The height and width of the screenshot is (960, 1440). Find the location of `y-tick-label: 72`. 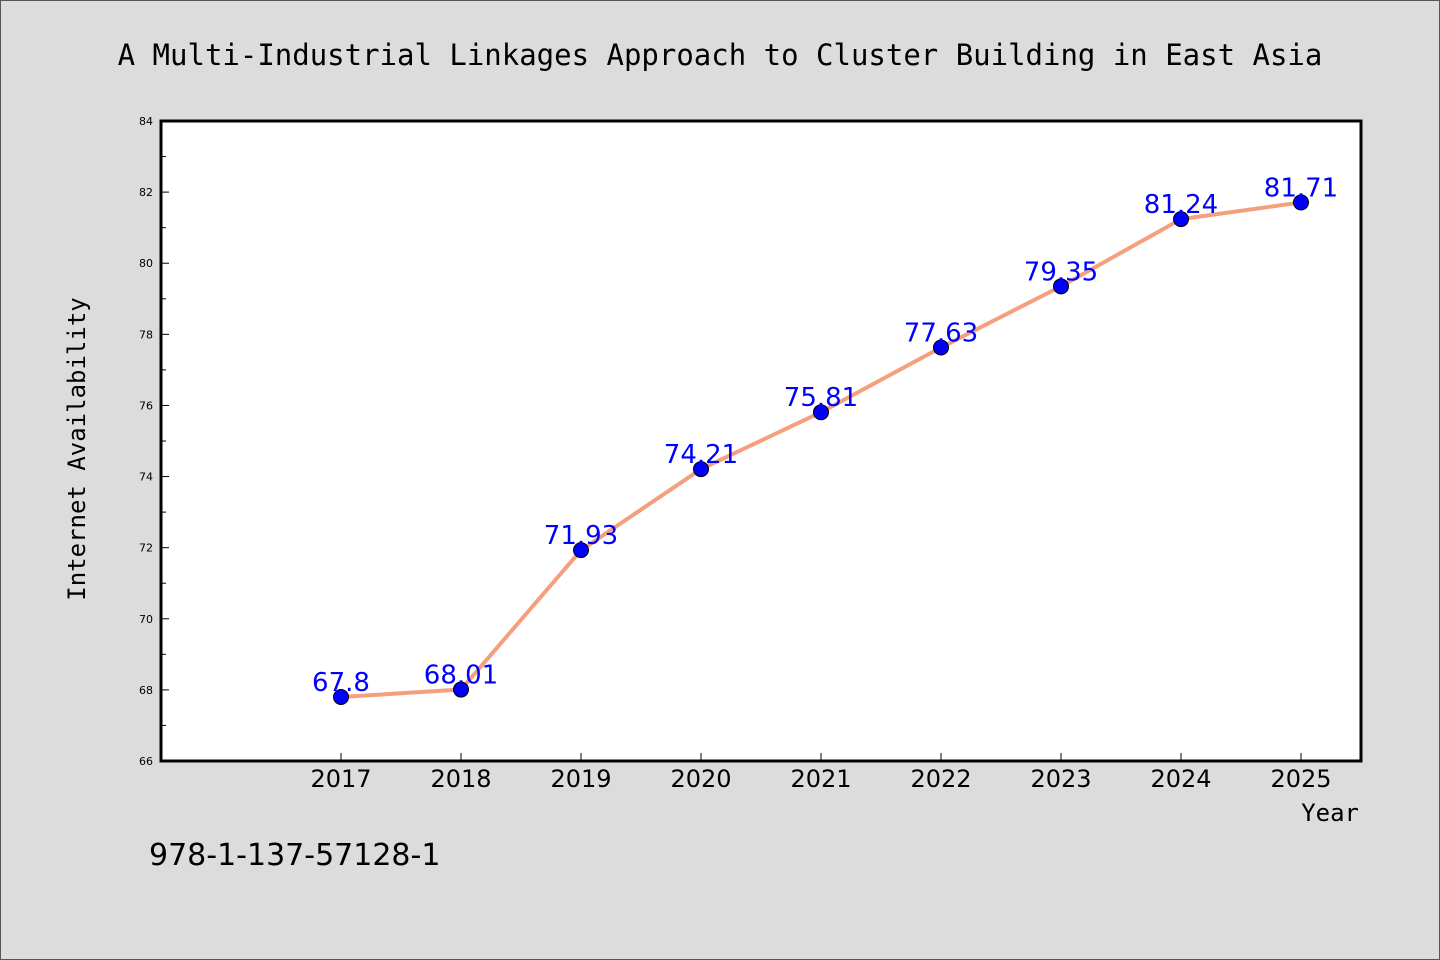

y-tick-label: 72 is located at coordinates (146, 548).